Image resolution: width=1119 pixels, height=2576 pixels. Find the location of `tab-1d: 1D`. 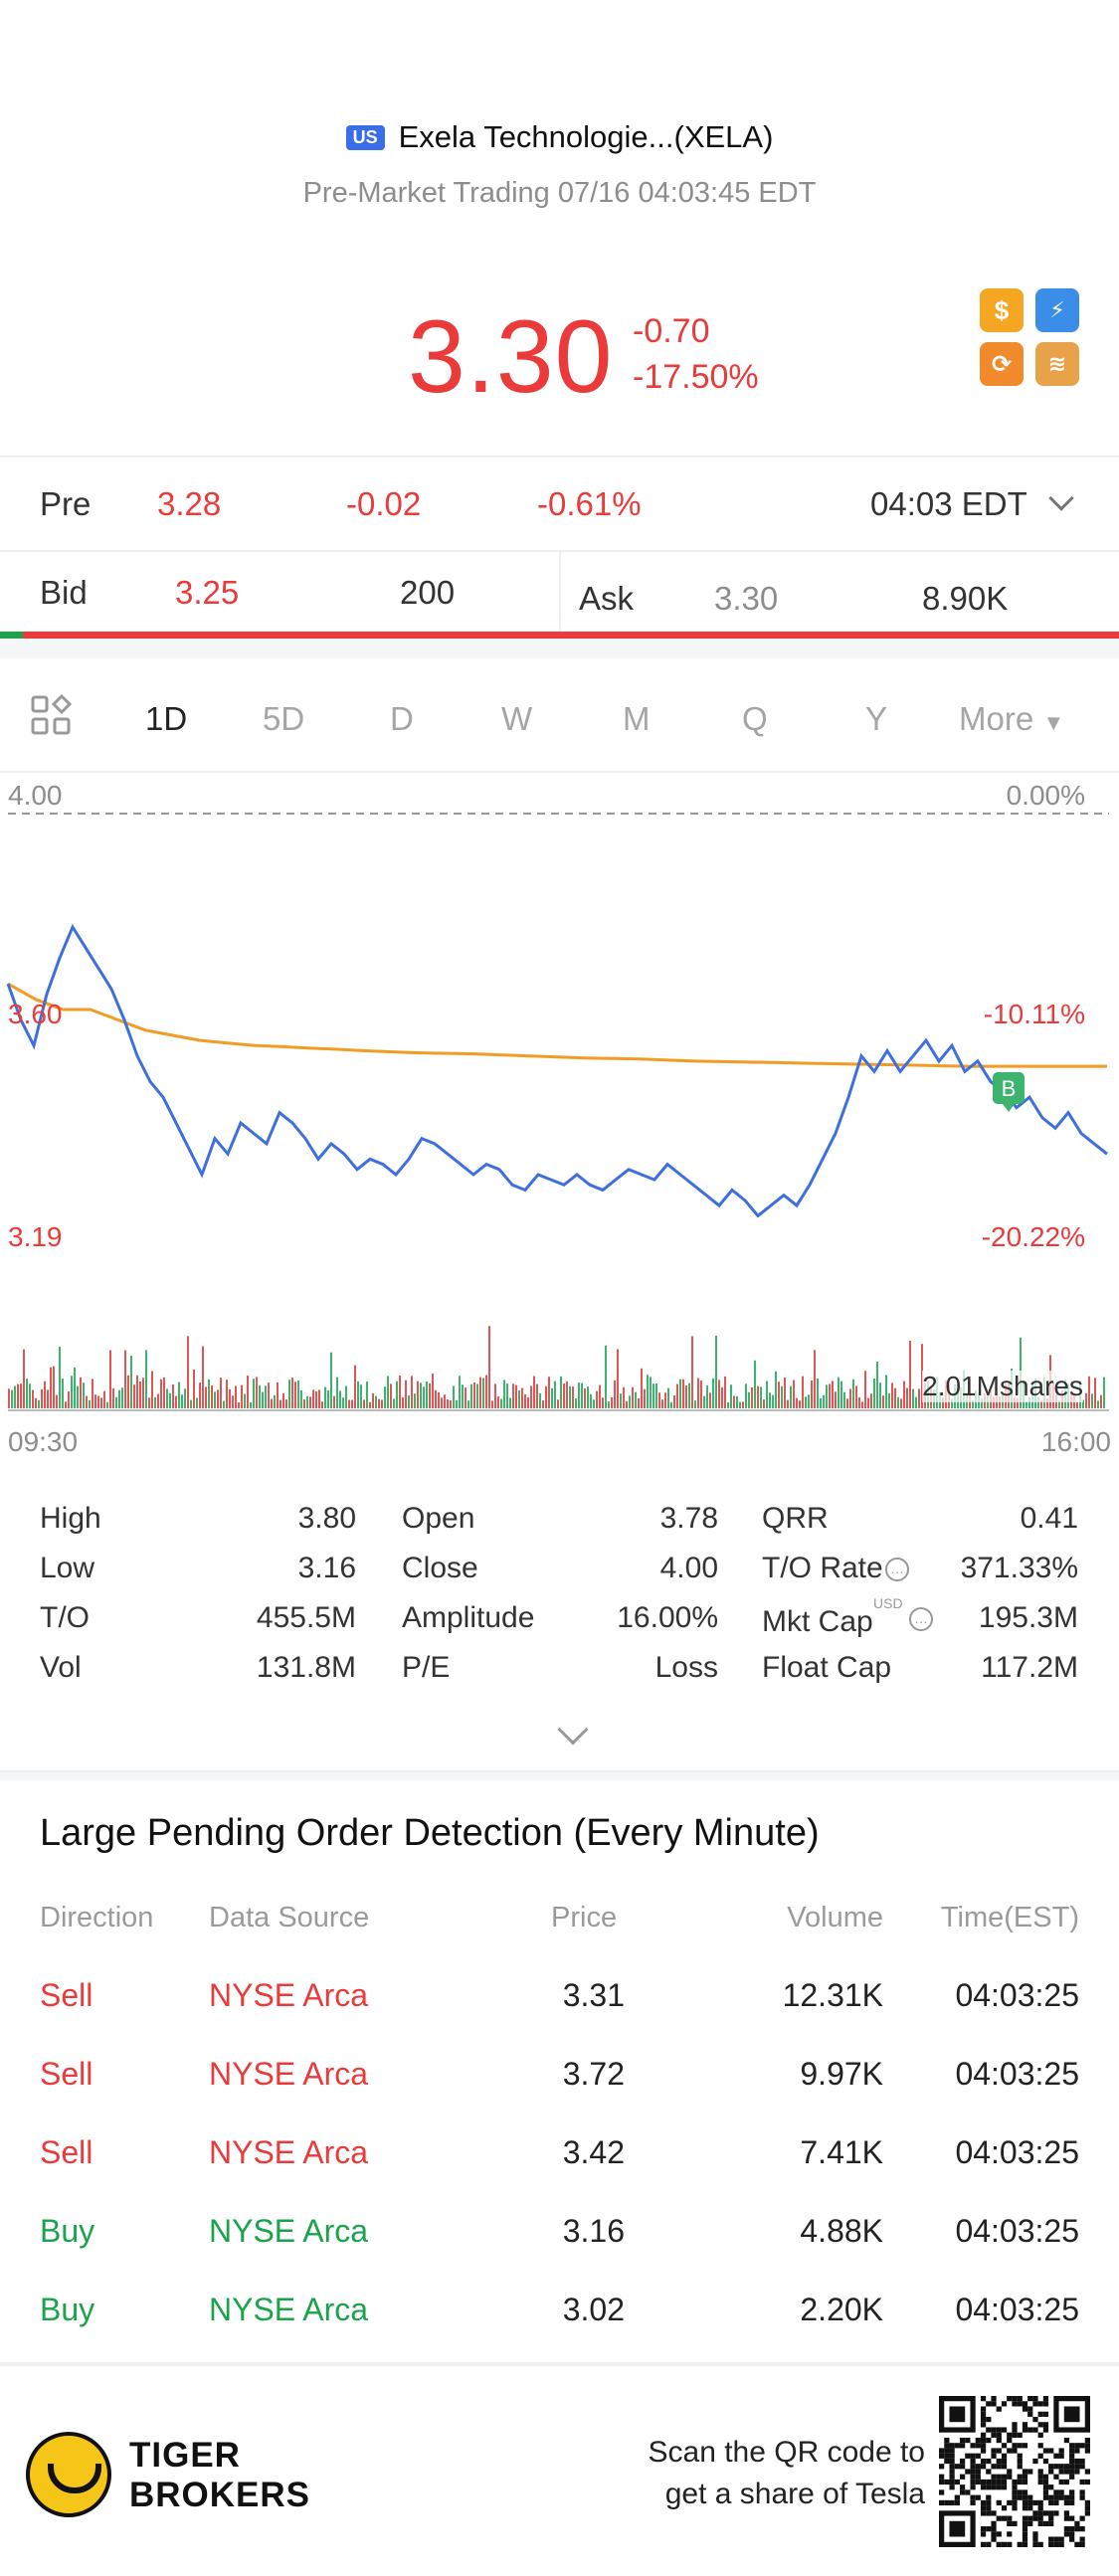

tab-1d: 1D is located at coordinates (166, 718).